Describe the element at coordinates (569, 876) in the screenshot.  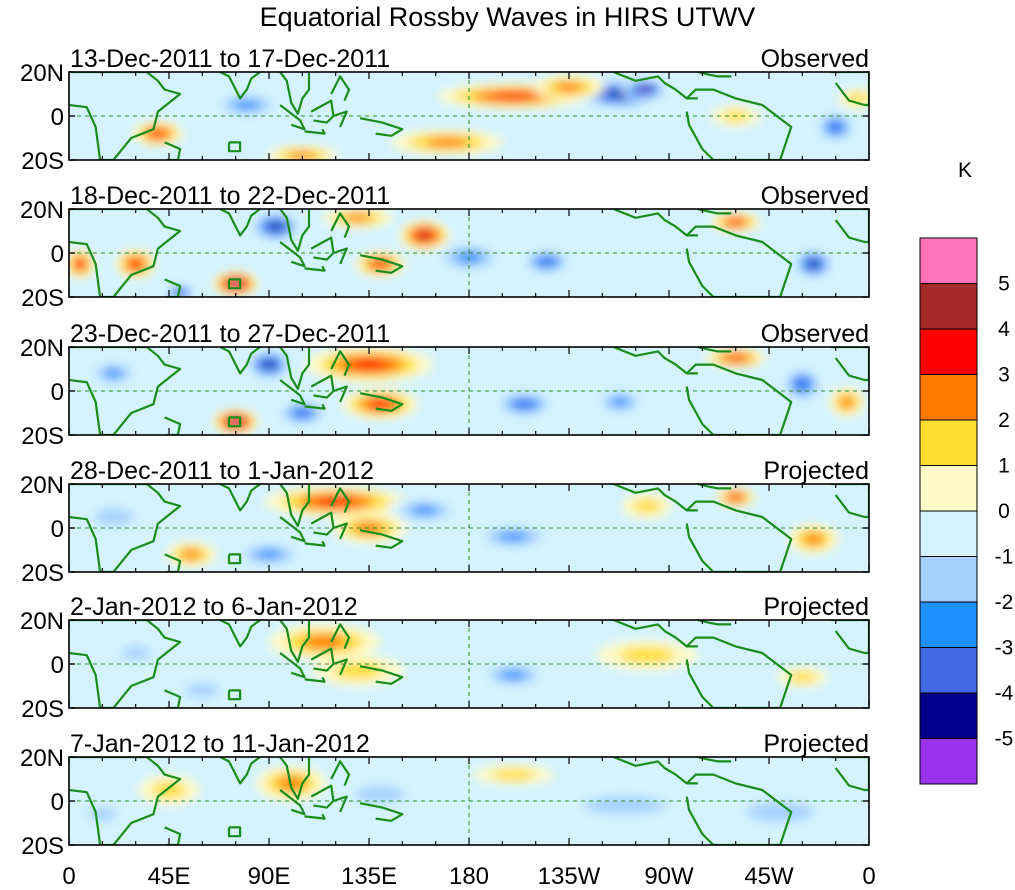
I see `x-tick-label: 135W` at that location.